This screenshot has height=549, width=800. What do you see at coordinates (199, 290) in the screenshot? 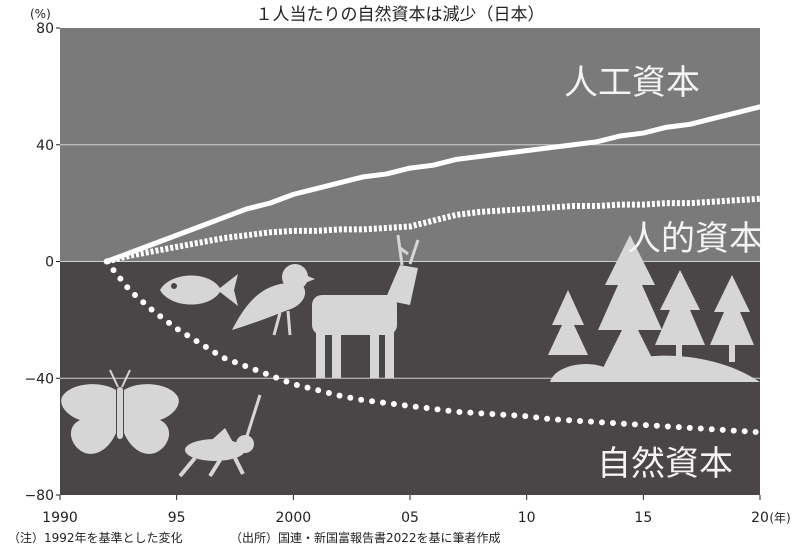
I see `fish-icon` at bounding box center [199, 290].